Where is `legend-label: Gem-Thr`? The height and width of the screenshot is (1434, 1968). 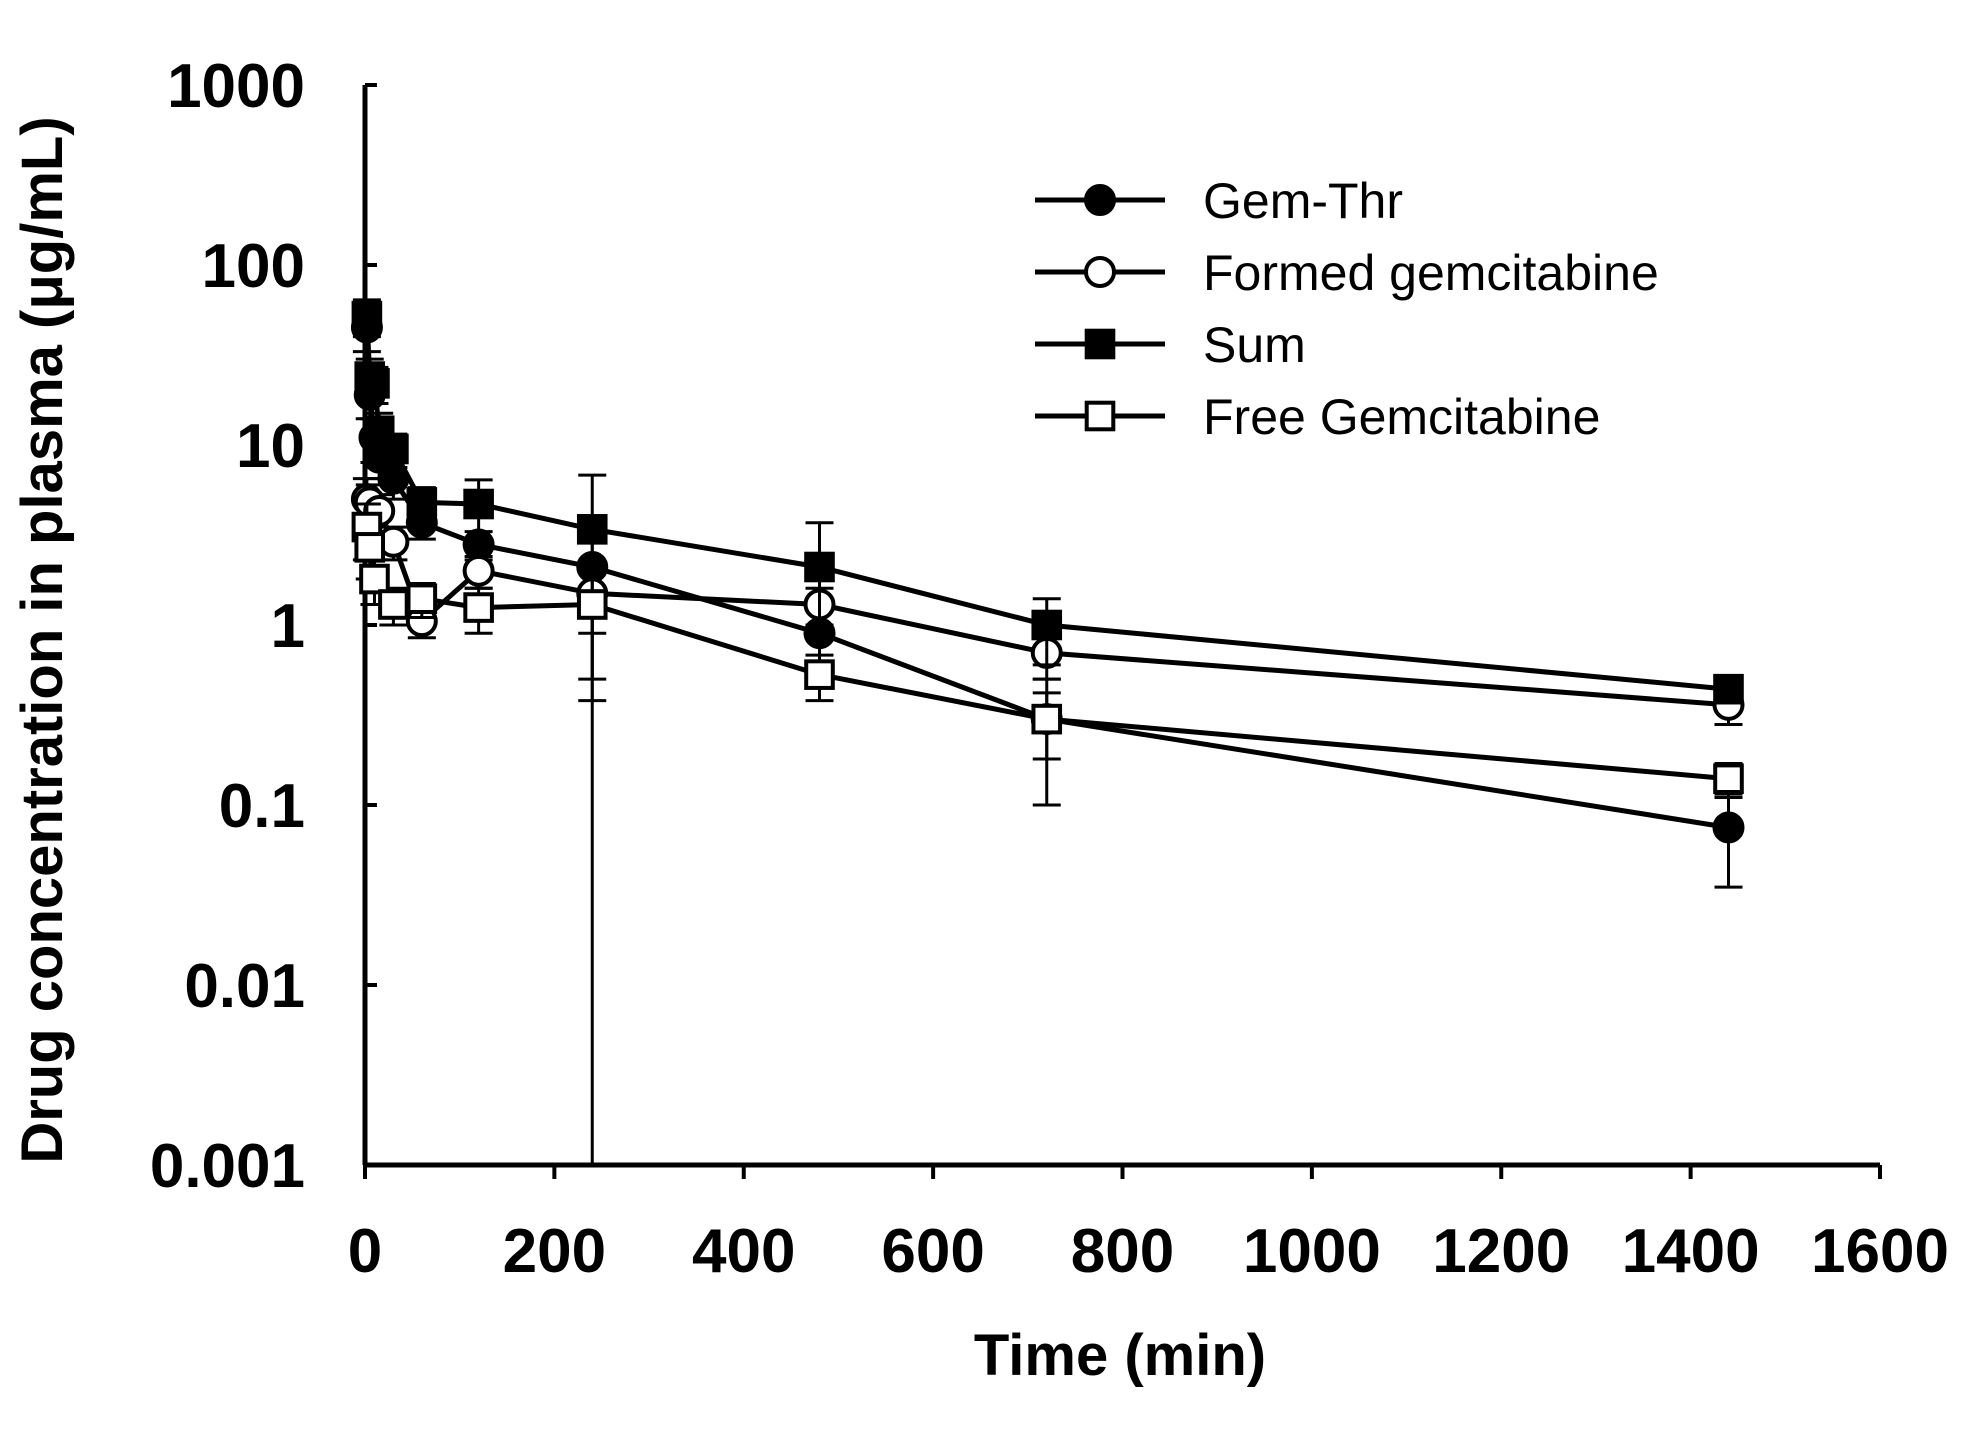 legend-label: Gem-Thr is located at coordinates (1303, 201).